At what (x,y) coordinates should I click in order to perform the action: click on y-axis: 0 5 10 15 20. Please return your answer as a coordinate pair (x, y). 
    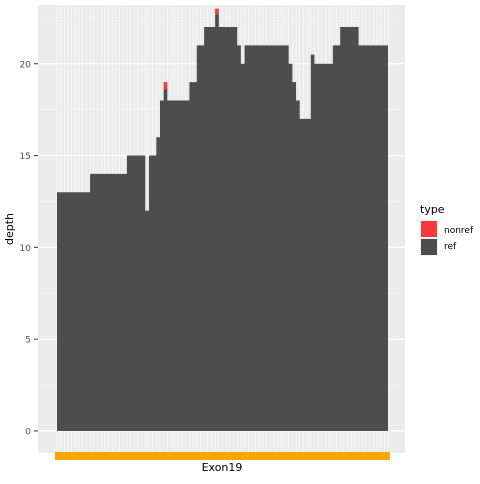
    Looking at the image, I should click on (29, 248).